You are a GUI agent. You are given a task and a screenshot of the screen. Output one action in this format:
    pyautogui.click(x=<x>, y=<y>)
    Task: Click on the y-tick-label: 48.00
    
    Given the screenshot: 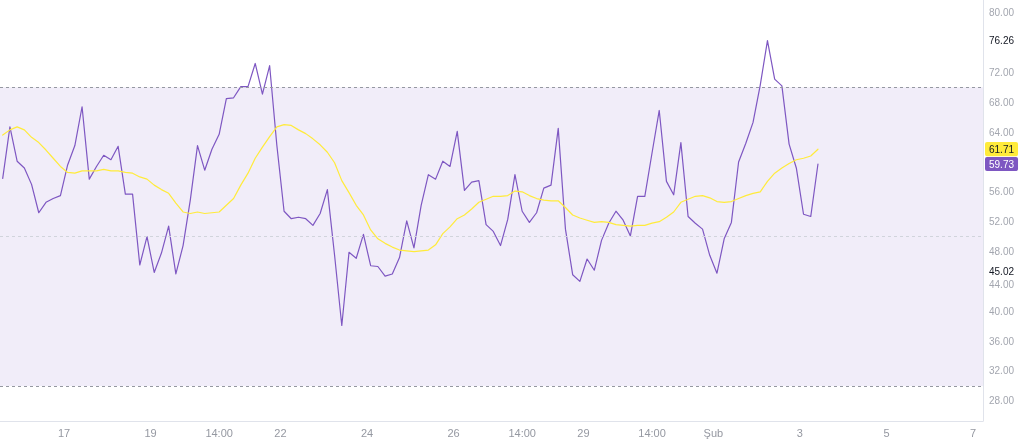 What is the action you would take?
    pyautogui.click(x=1002, y=252)
    